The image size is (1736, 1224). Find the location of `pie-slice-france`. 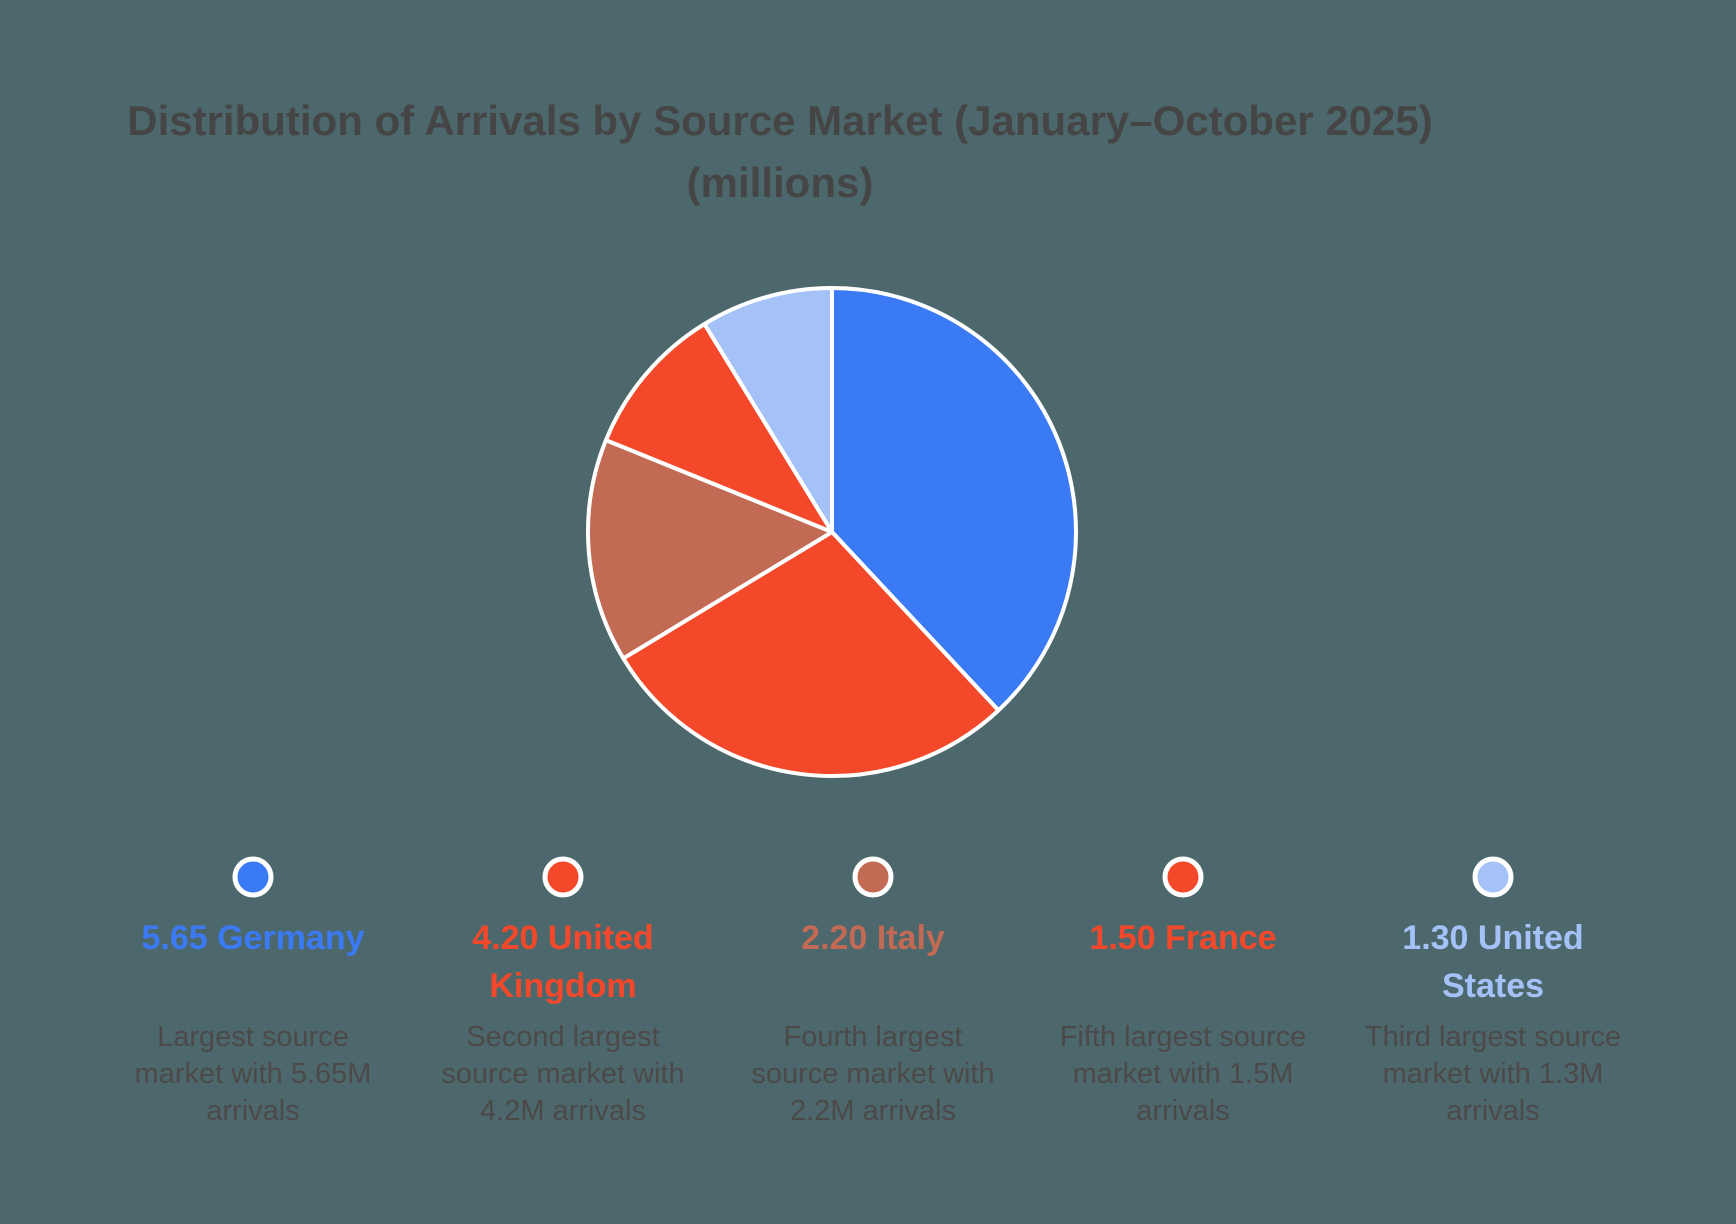

pie-slice-france is located at coordinates (718, 427).